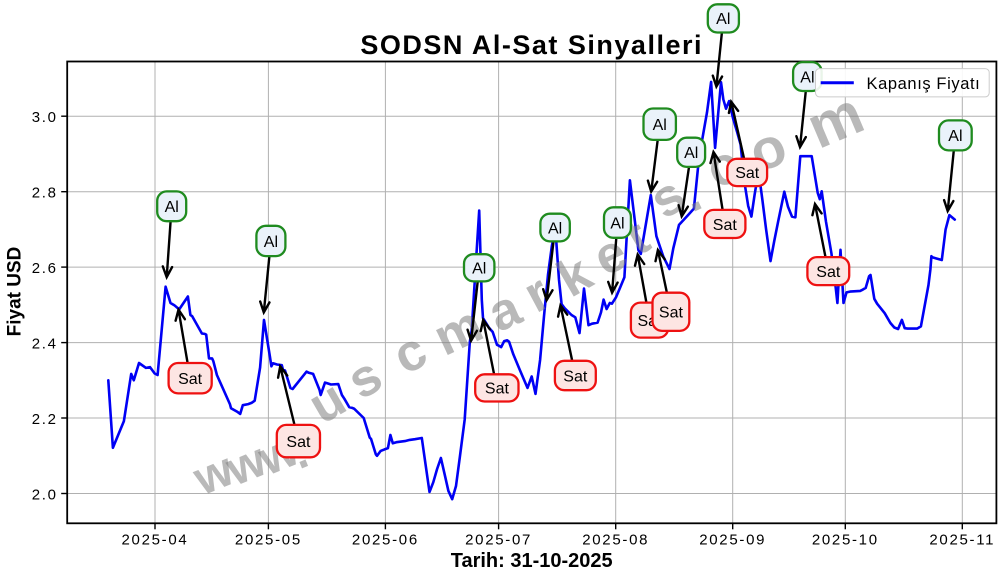 The width and height of the screenshot is (1006, 578). I want to click on svg-text: 2025-11, so click(962, 540).